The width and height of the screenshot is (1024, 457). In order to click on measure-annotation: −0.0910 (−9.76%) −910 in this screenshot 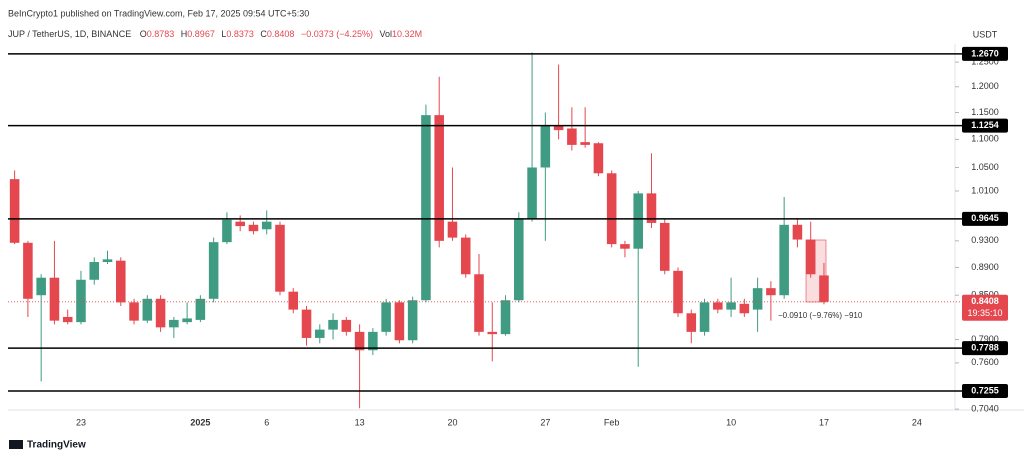, I will do `click(820, 315)`.